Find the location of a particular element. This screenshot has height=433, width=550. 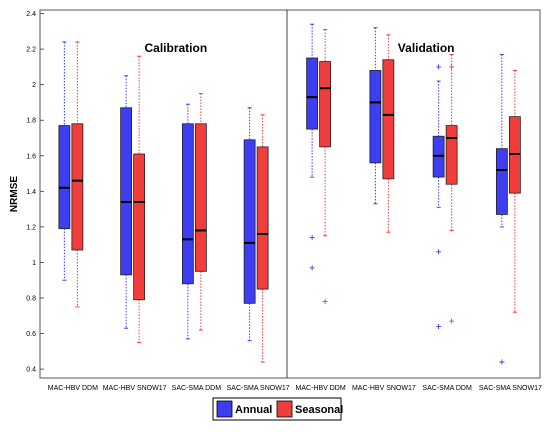

y-tick-label: 2.2 is located at coordinates (31, 50).